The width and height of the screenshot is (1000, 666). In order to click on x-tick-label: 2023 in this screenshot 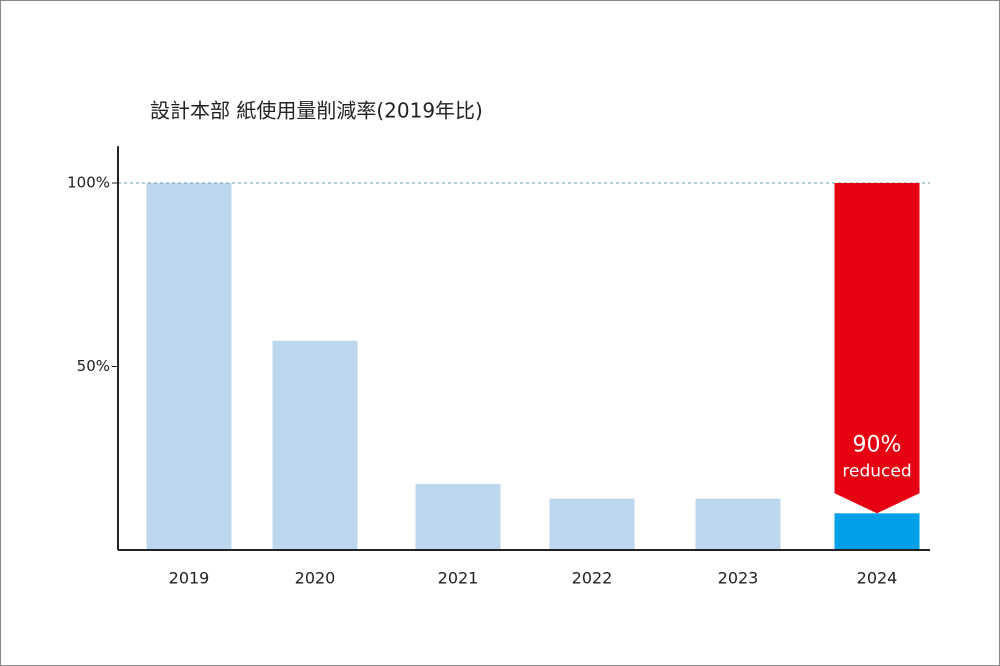, I will do `click(738, 578)`.